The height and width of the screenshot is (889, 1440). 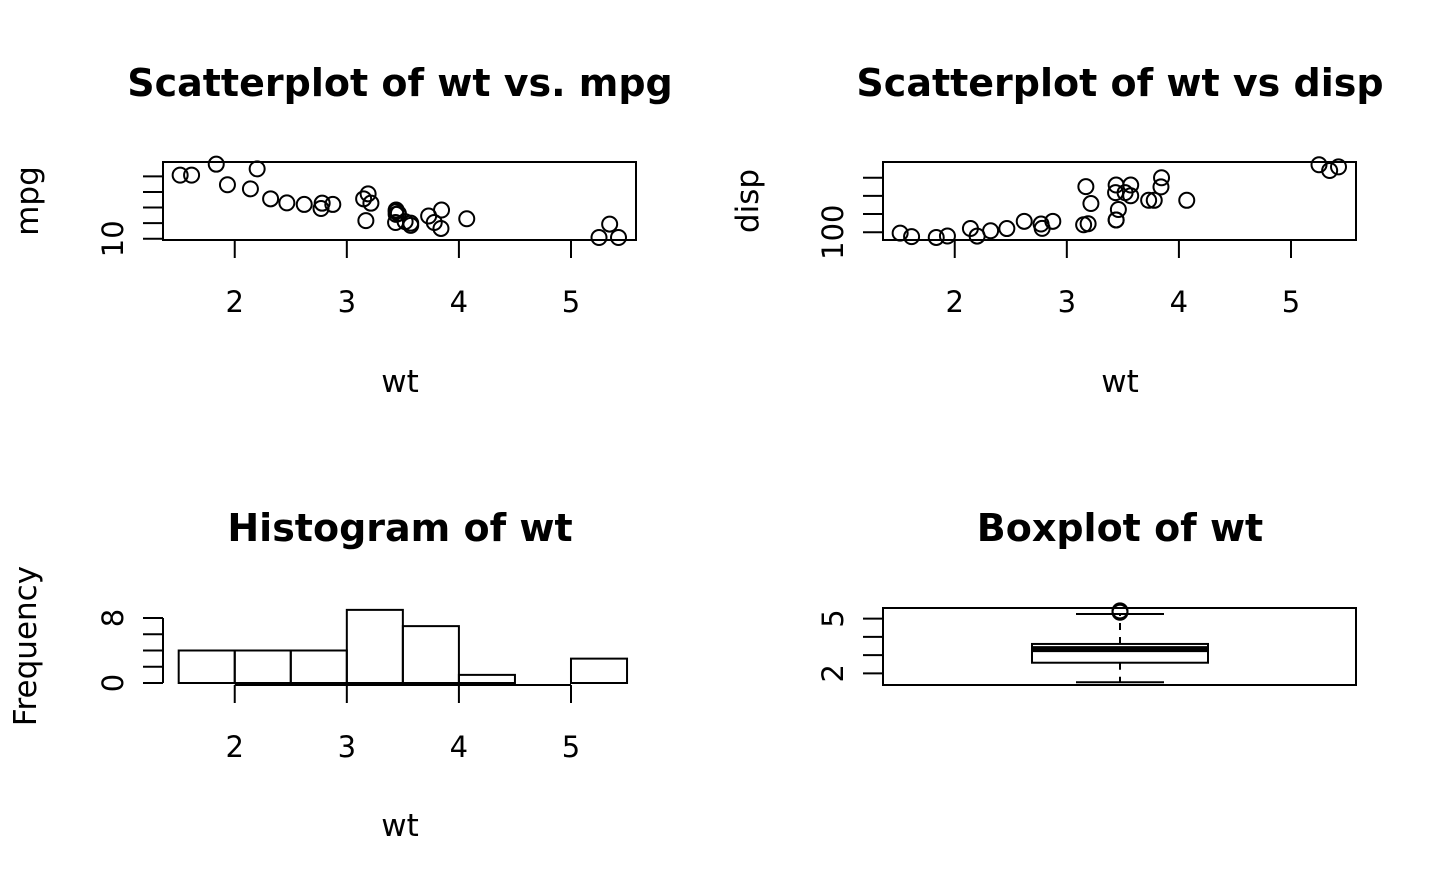 I want to click on panel1-points, so click(x=399, y=201).